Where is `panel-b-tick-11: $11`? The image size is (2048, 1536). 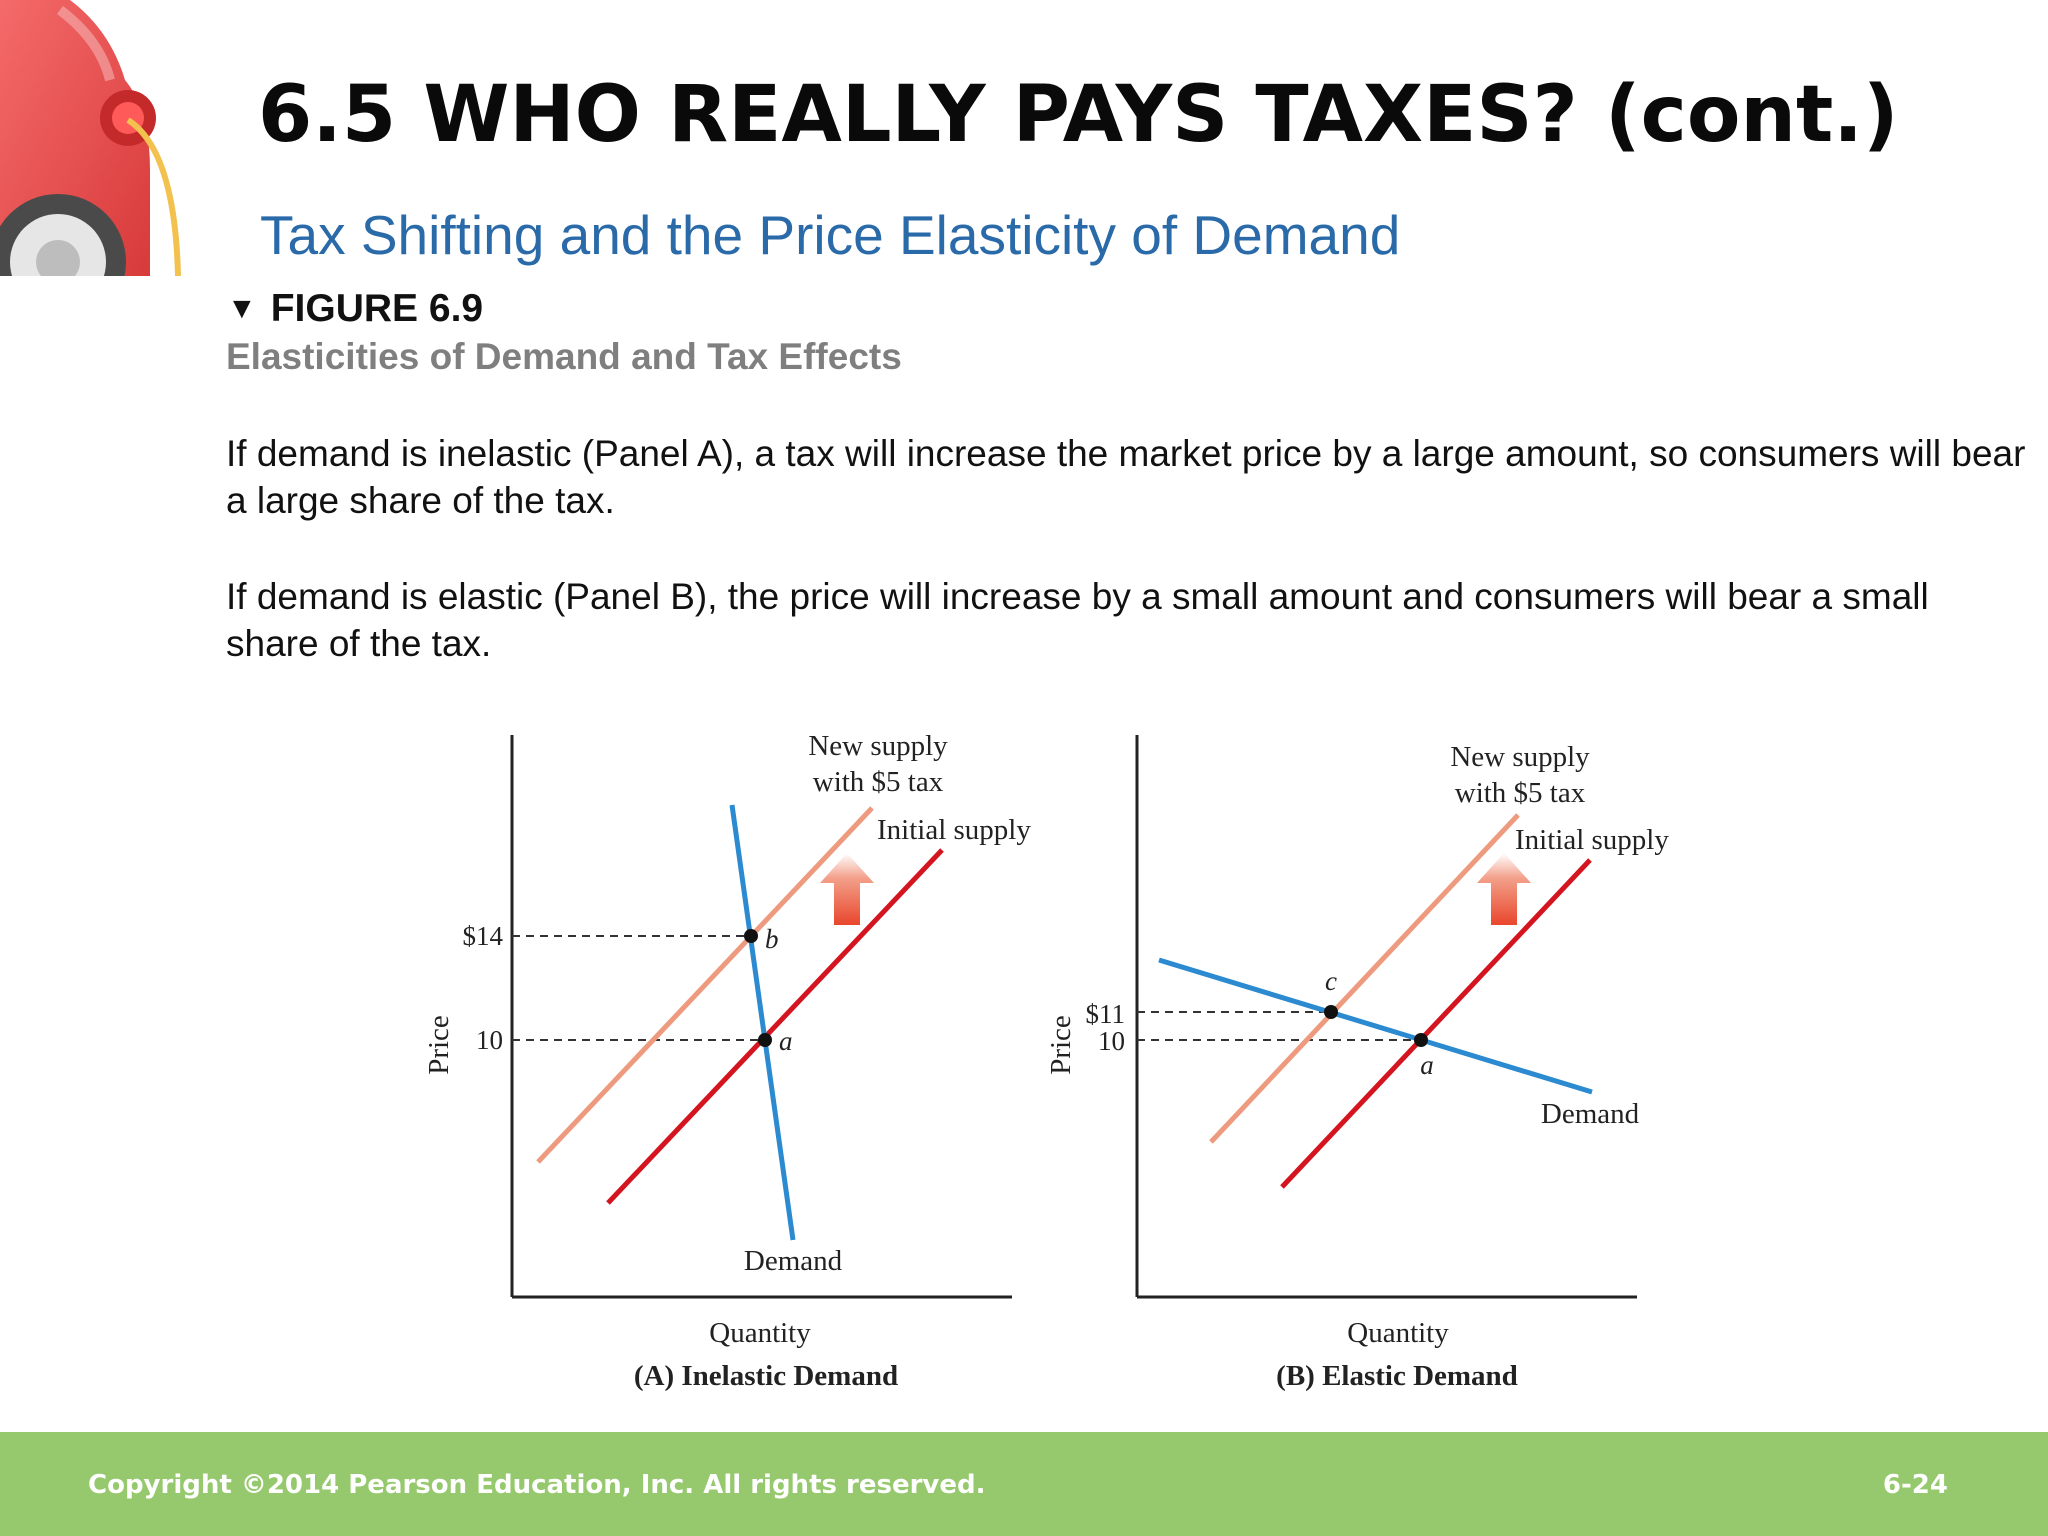
panel-b-tick-11: $11 is located at coordinates (1106, 1014).